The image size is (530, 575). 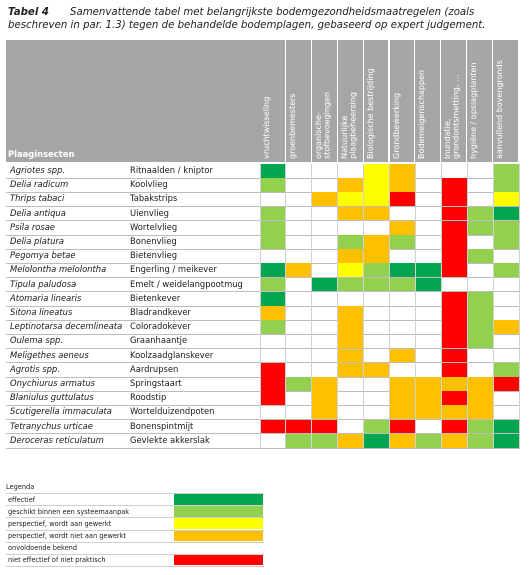 What do you see at coordinates (170, 439) in the screenshot?
I see `common-name: Gevlekte akkerslak` at bounding box center [170, 439].